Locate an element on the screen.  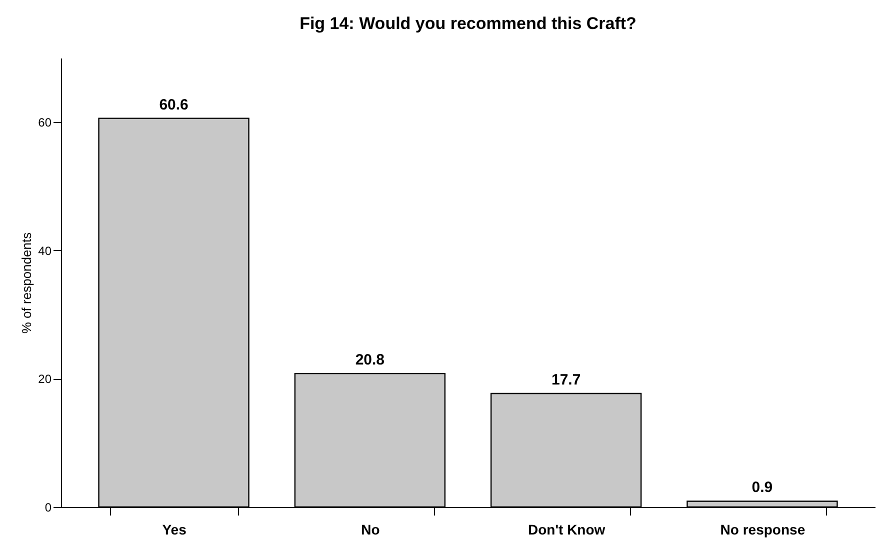
y-axis-title: % of respondents is located at coordinates (26, 283).